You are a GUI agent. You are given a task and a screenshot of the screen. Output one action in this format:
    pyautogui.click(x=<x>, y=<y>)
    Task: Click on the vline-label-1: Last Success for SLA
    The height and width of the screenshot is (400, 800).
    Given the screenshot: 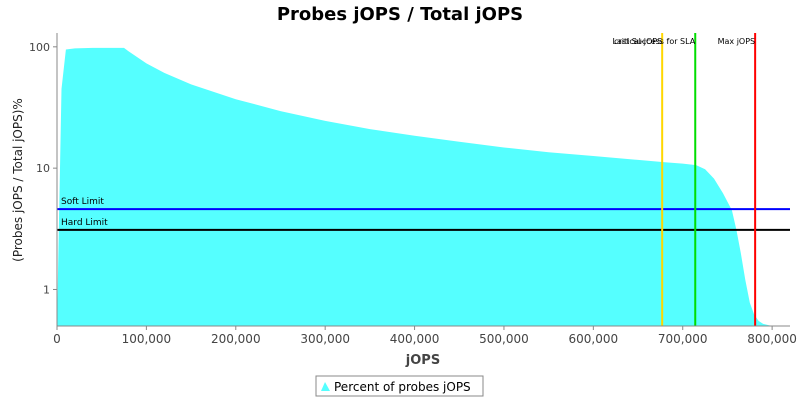 What is the action you would take?
    pyautogui.click(x=654, y=41)
    